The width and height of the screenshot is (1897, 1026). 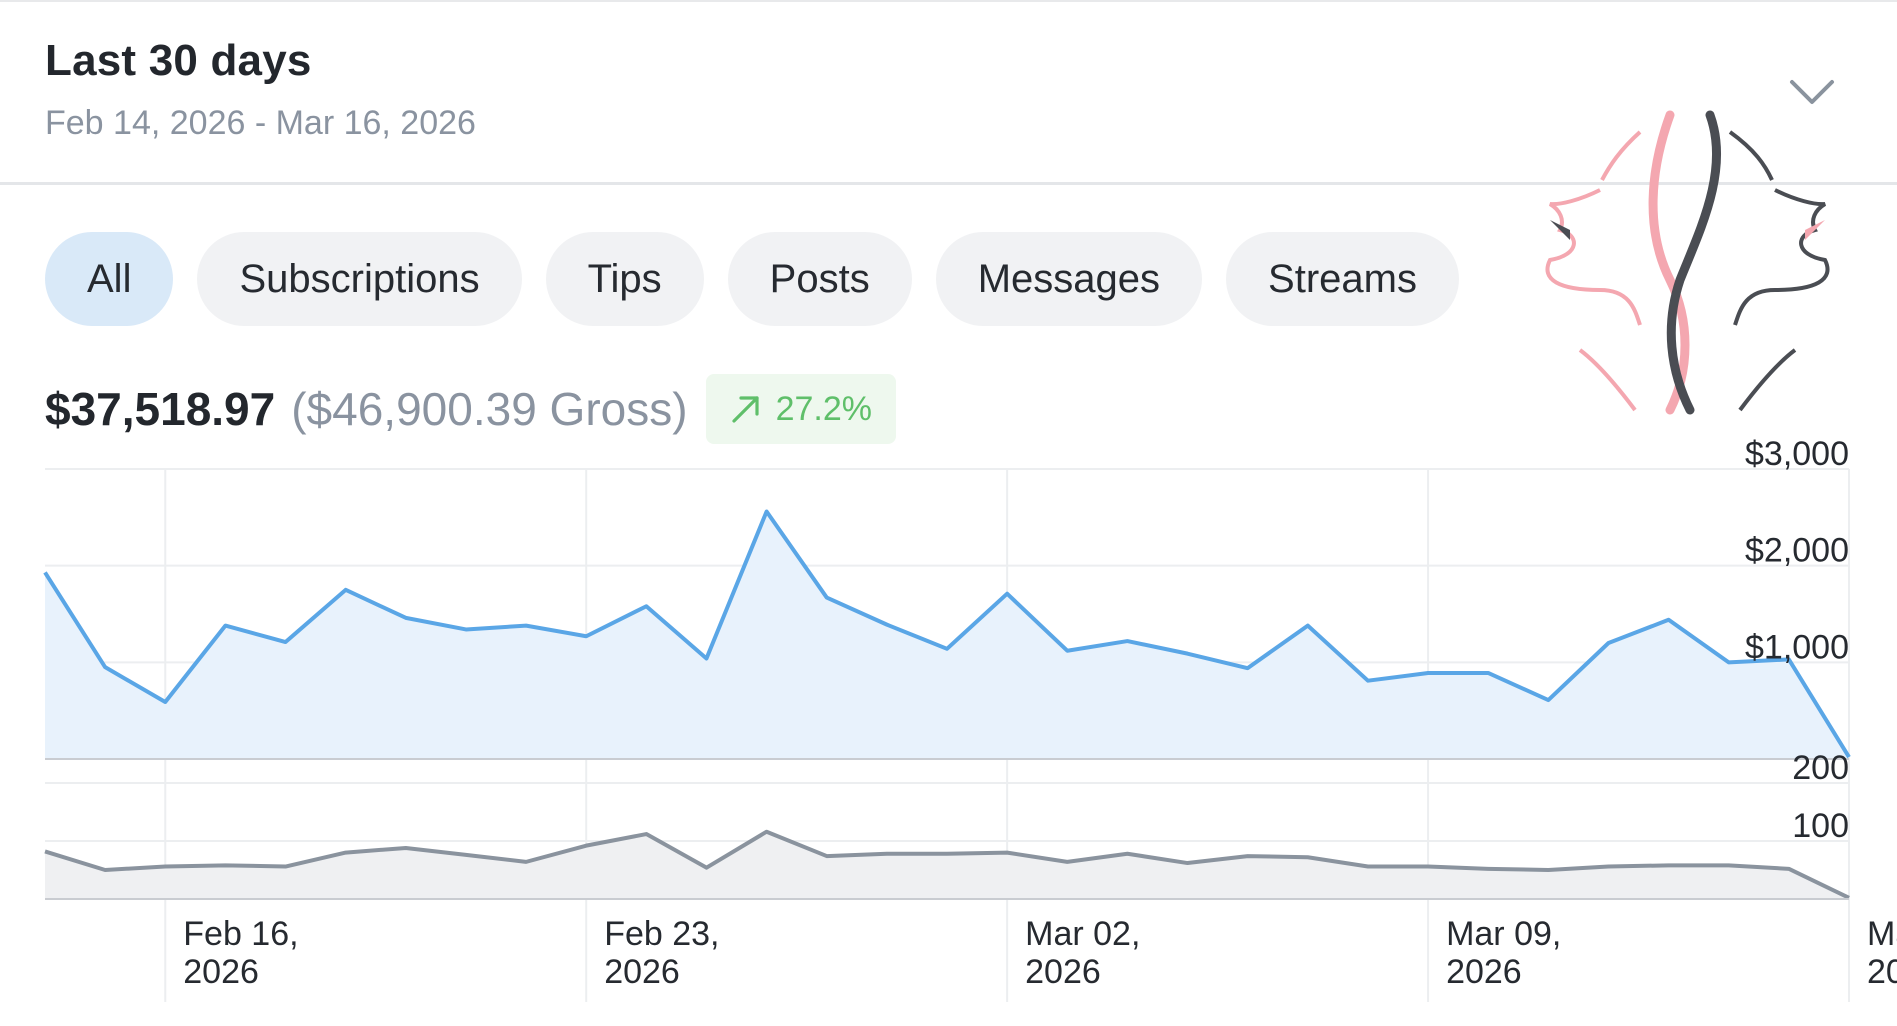 I want to click on tab-label: Streams, so click(x=1342, y=278).